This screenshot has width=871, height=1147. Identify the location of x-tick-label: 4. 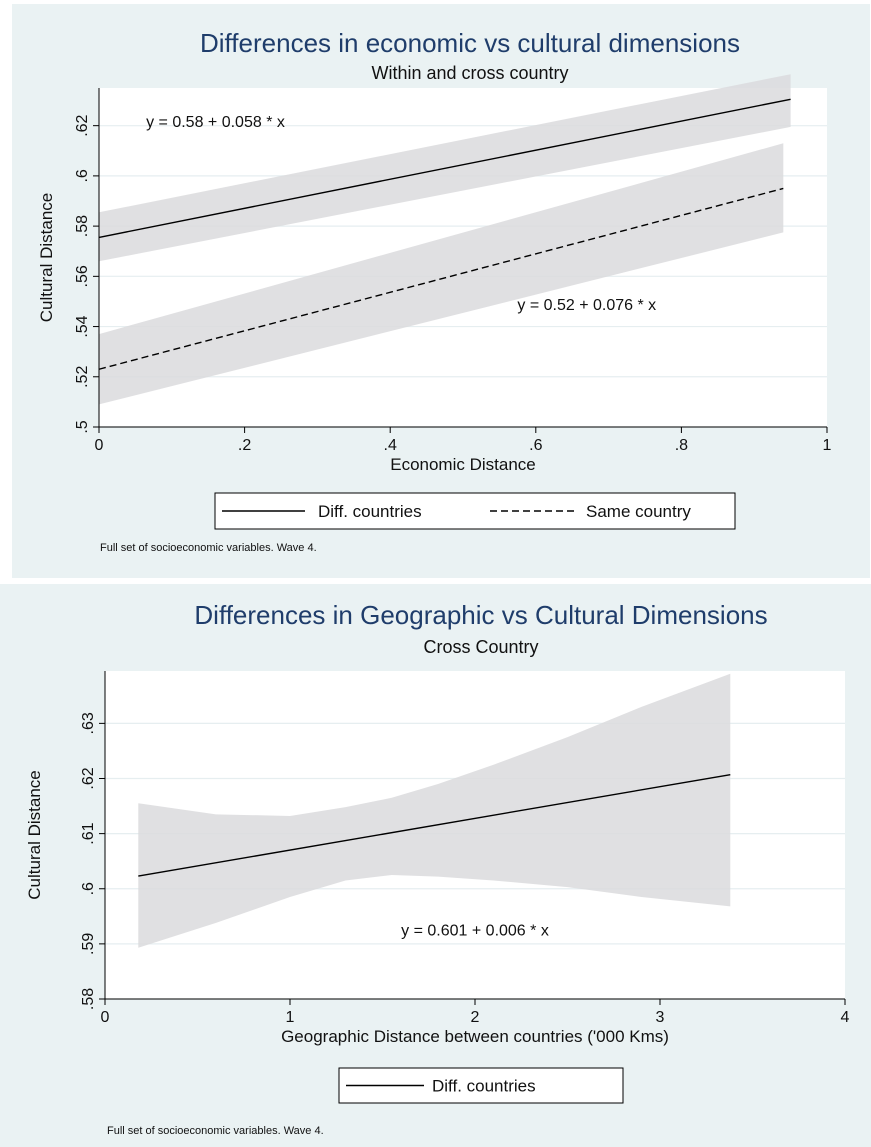
(845, 1017).